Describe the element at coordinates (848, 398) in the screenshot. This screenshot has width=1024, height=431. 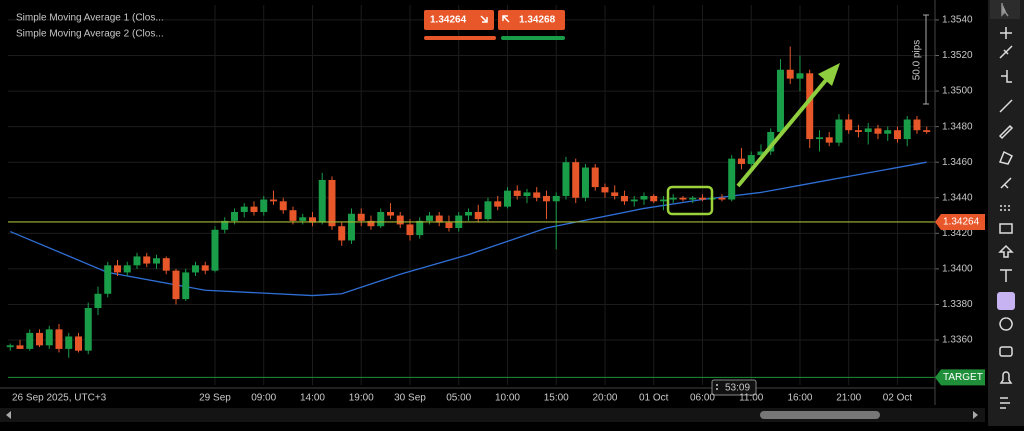
I see `x-tick-label: 21:00` at that location.